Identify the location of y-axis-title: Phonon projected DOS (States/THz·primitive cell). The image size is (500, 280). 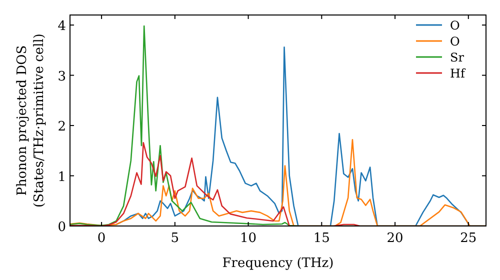
(31, 120).